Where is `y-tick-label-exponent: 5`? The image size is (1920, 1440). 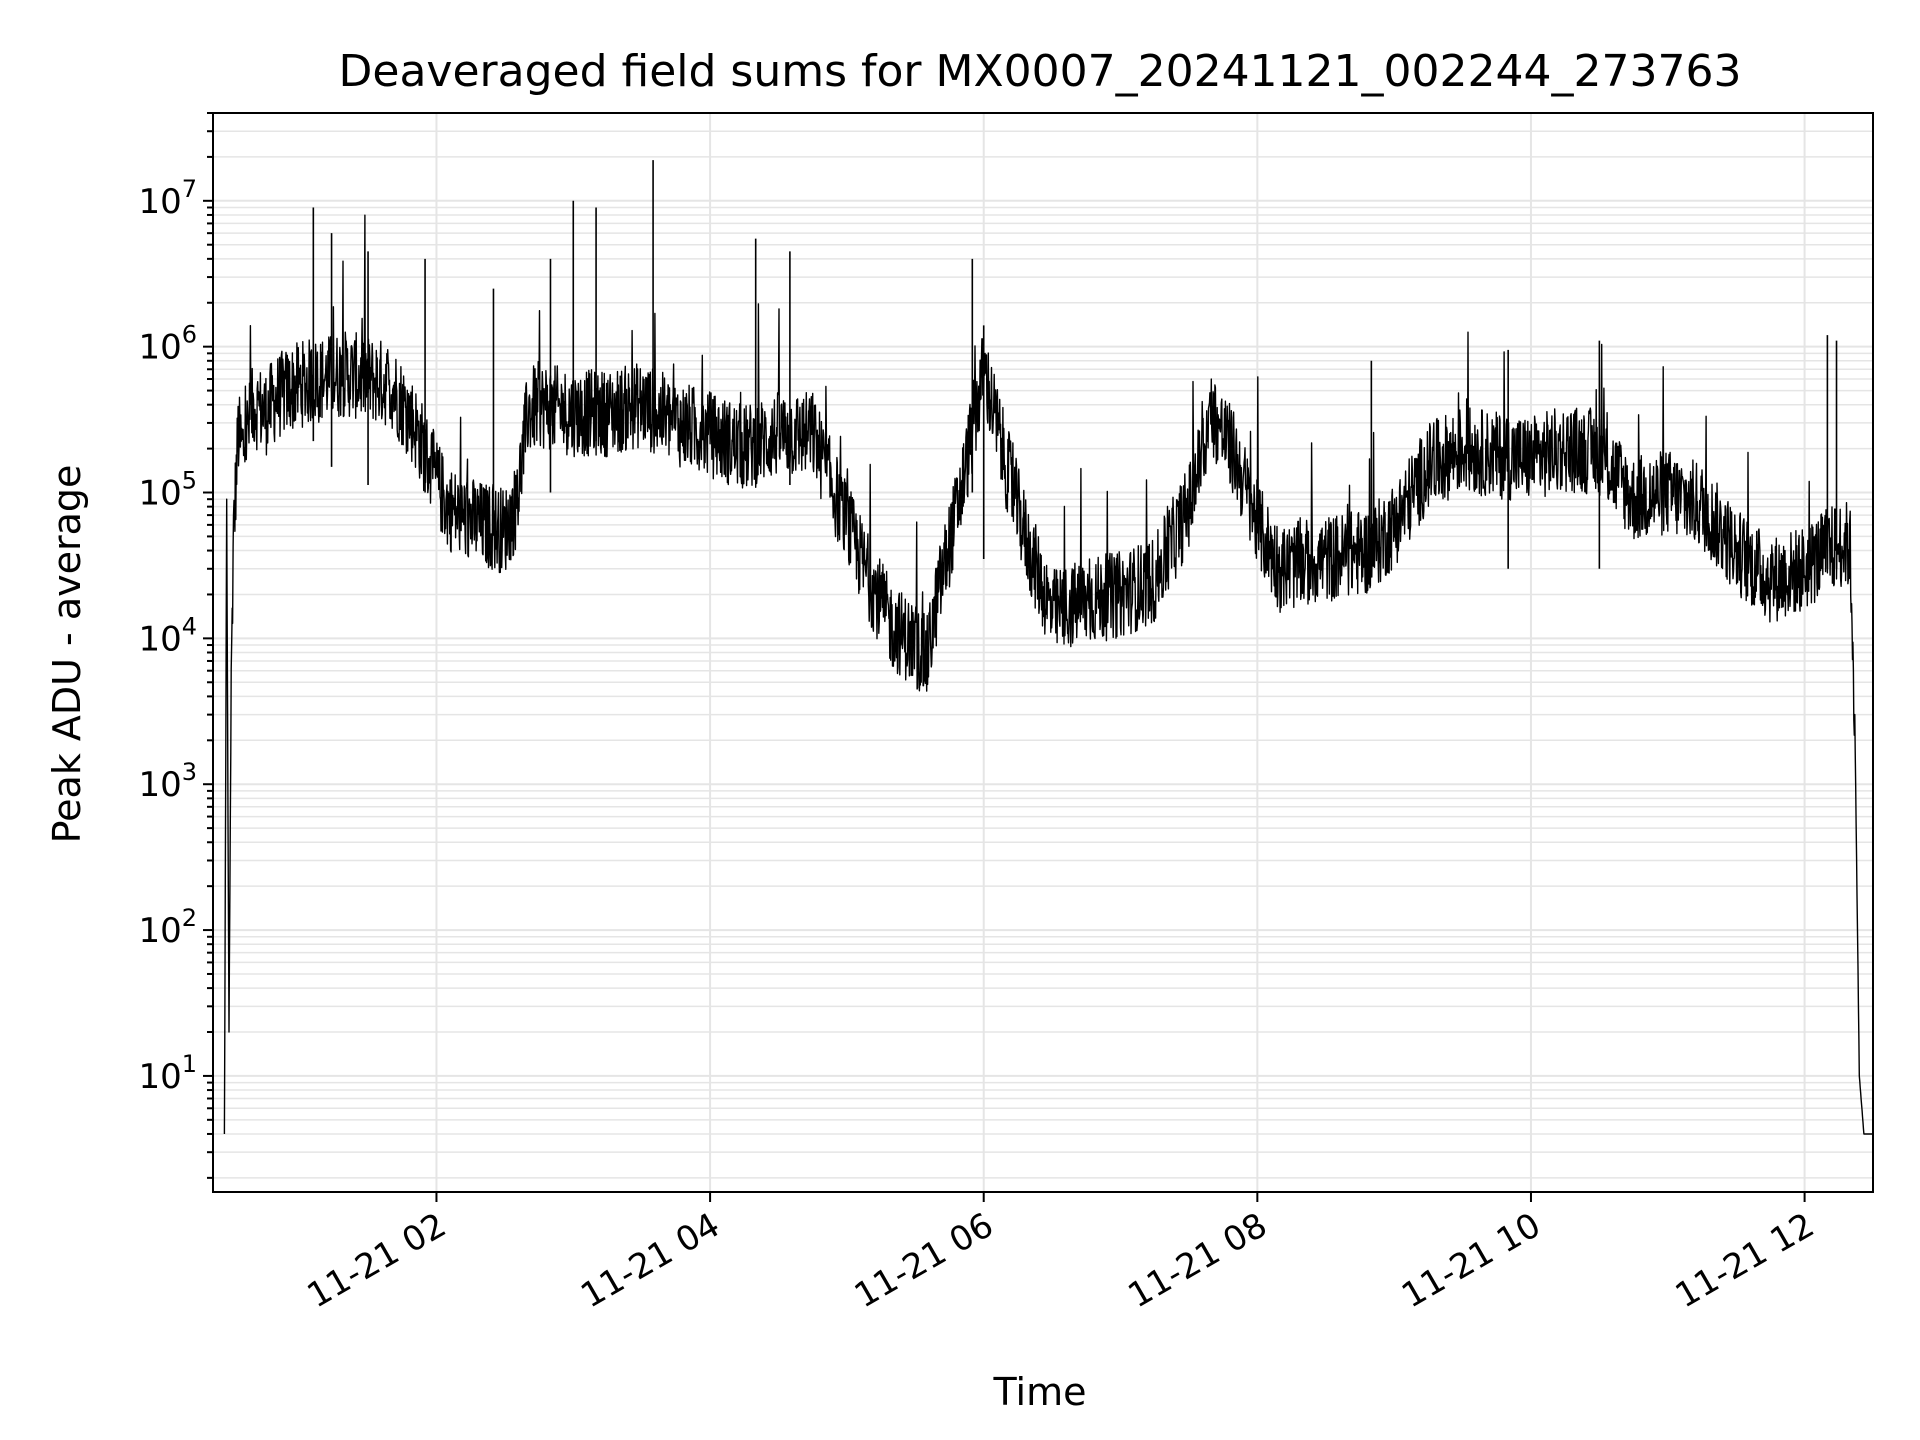
y-tick-label-exponent: 5 is located at coordinates (189, 481).